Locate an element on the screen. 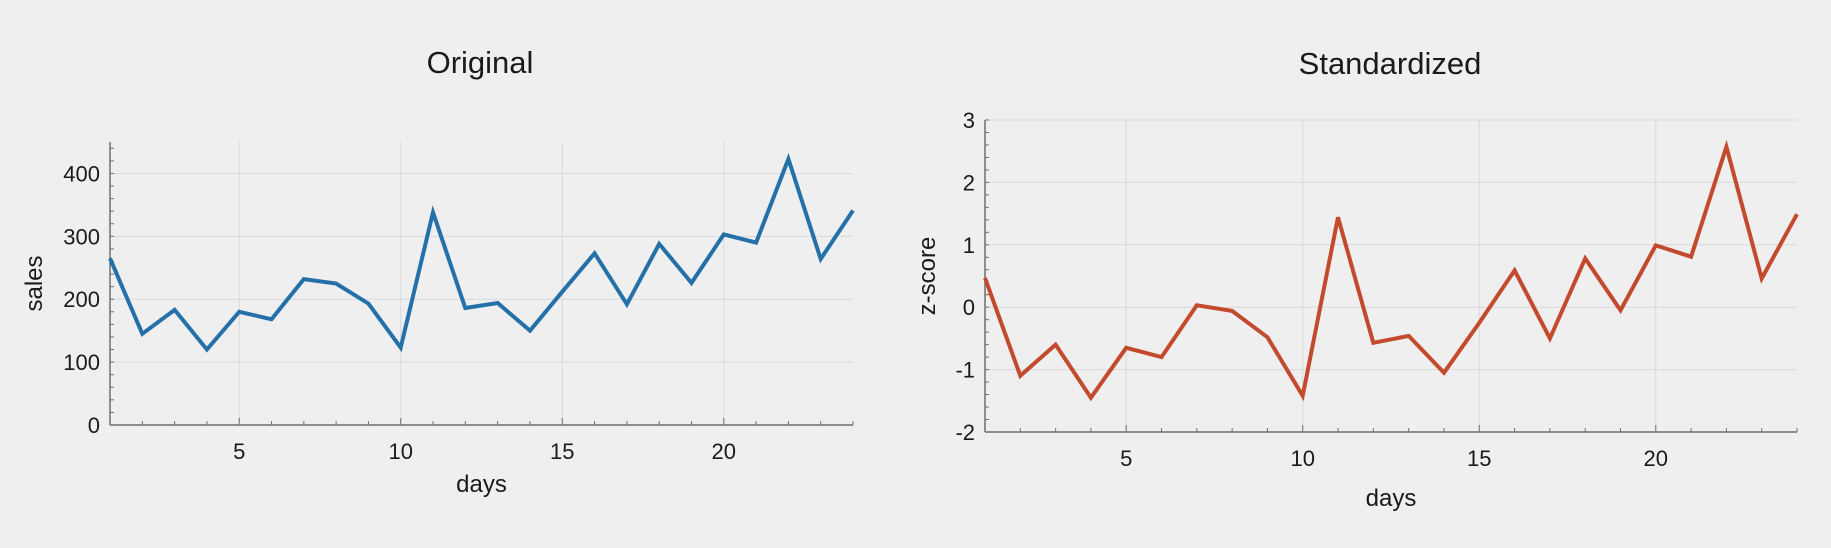 This screenshot has height=548, width=1831. y-tick-label: -2 is located at coordinates (965, 432).